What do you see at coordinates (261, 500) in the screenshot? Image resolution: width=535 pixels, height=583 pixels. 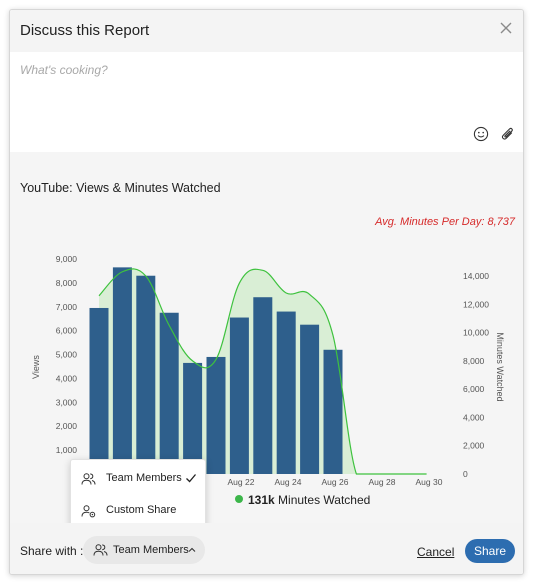 I see `summary-value: 131k` at bounding box center [261, 500].